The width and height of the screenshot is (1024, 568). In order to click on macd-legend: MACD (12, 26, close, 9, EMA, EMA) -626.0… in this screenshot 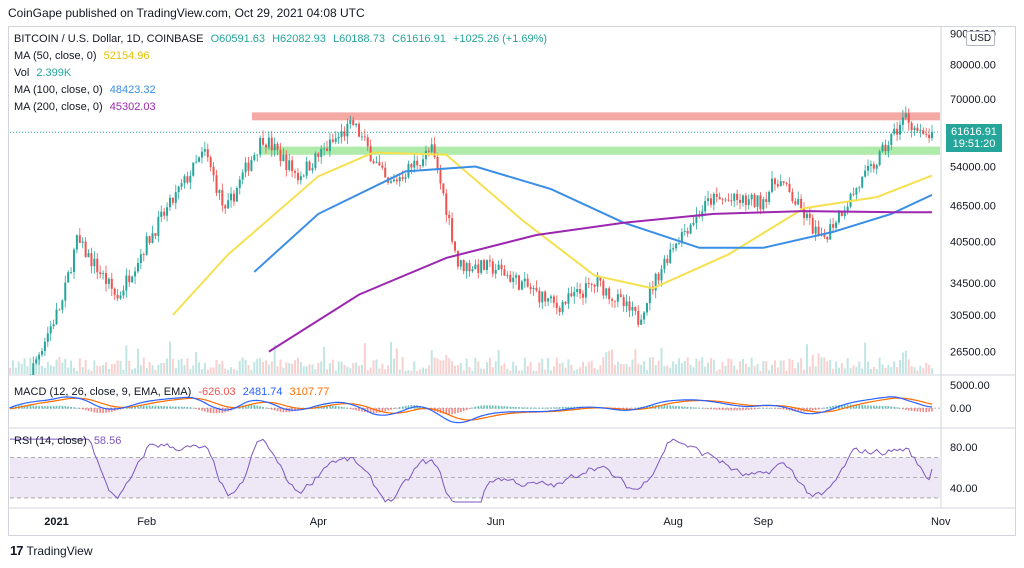, I will do `click(171, 392)`.